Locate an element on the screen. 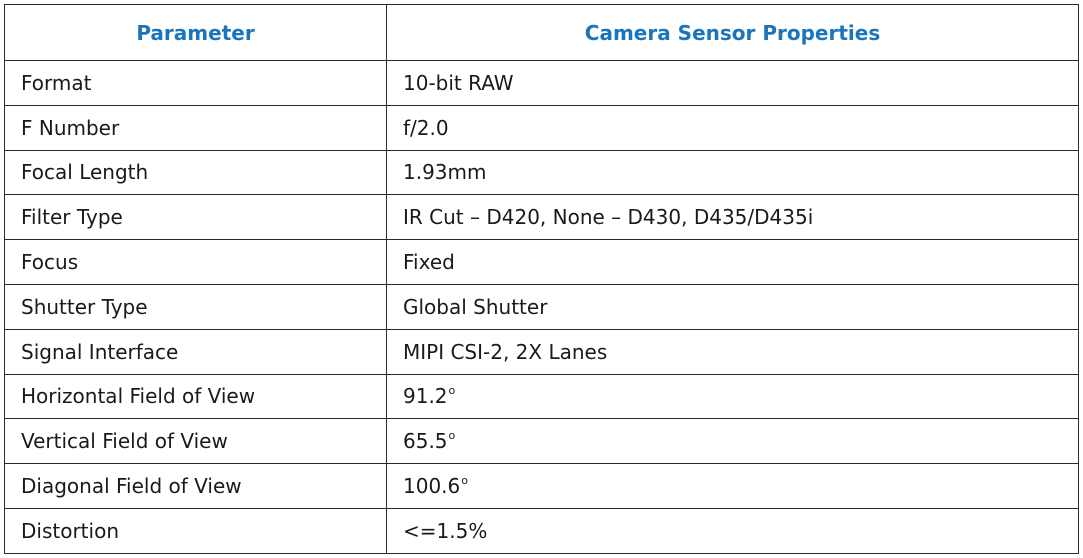 This screenshot has width=1083, height=558. value-cell: 10-bit RAW is located at coordinates (732, 83).